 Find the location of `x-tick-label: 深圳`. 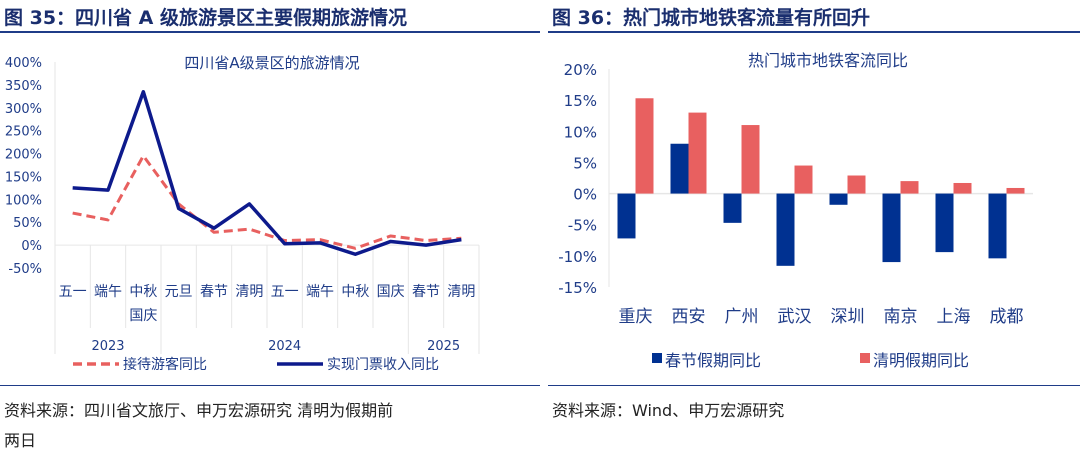

x-tick-label: 深圳 is located at coordinates (848, 317).